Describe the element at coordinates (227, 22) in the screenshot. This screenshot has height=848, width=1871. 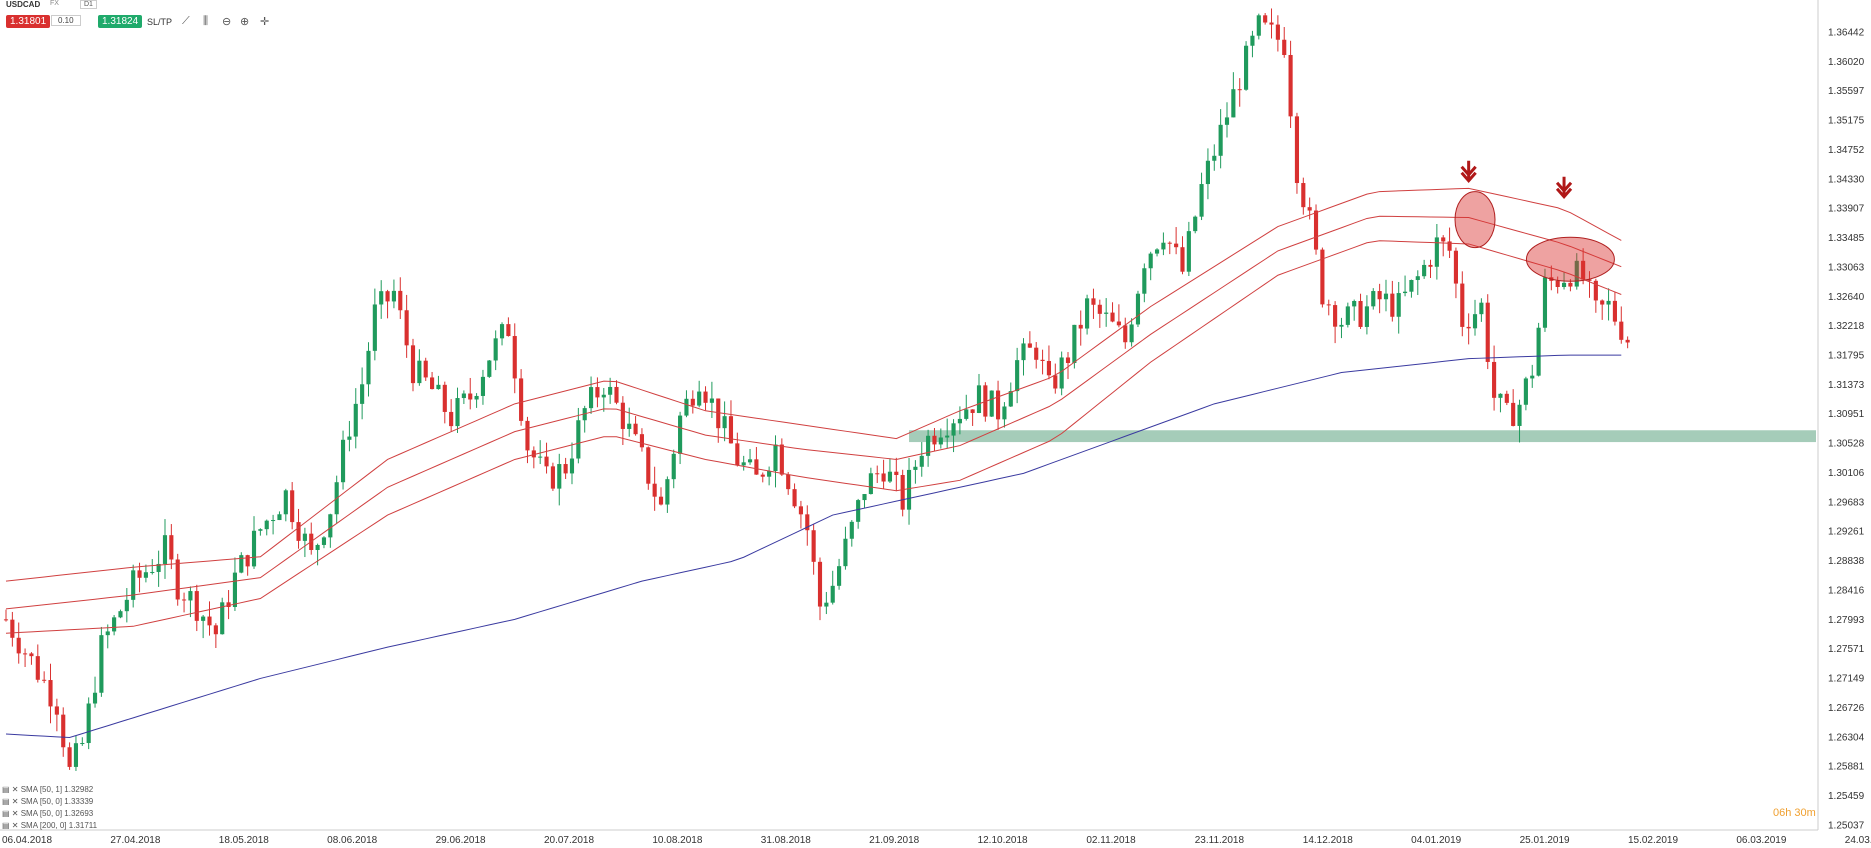
I see `zoom-out-icon: ⊖` at that location.